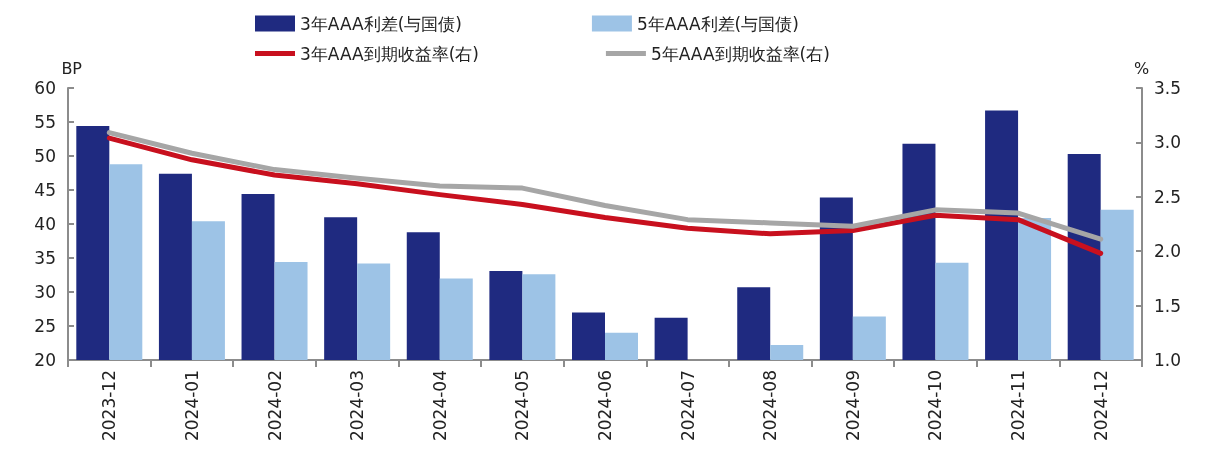  I want to click on x-tick-label: 2024-03, so click(357, 406).